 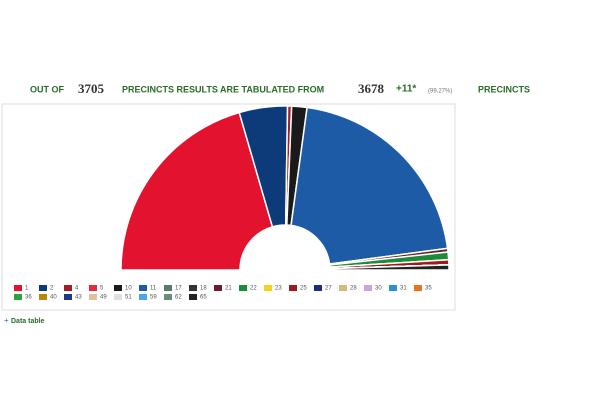 I want to click on legend-label: 11, so click(x=153, y=289).